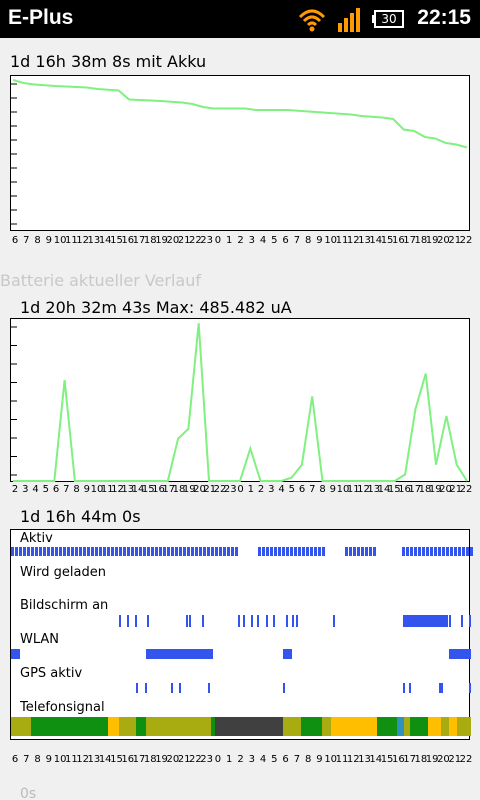  Describe the element at coordinates (404, 489) in the screenshot. I see `x-tick-label: 16` at that location.